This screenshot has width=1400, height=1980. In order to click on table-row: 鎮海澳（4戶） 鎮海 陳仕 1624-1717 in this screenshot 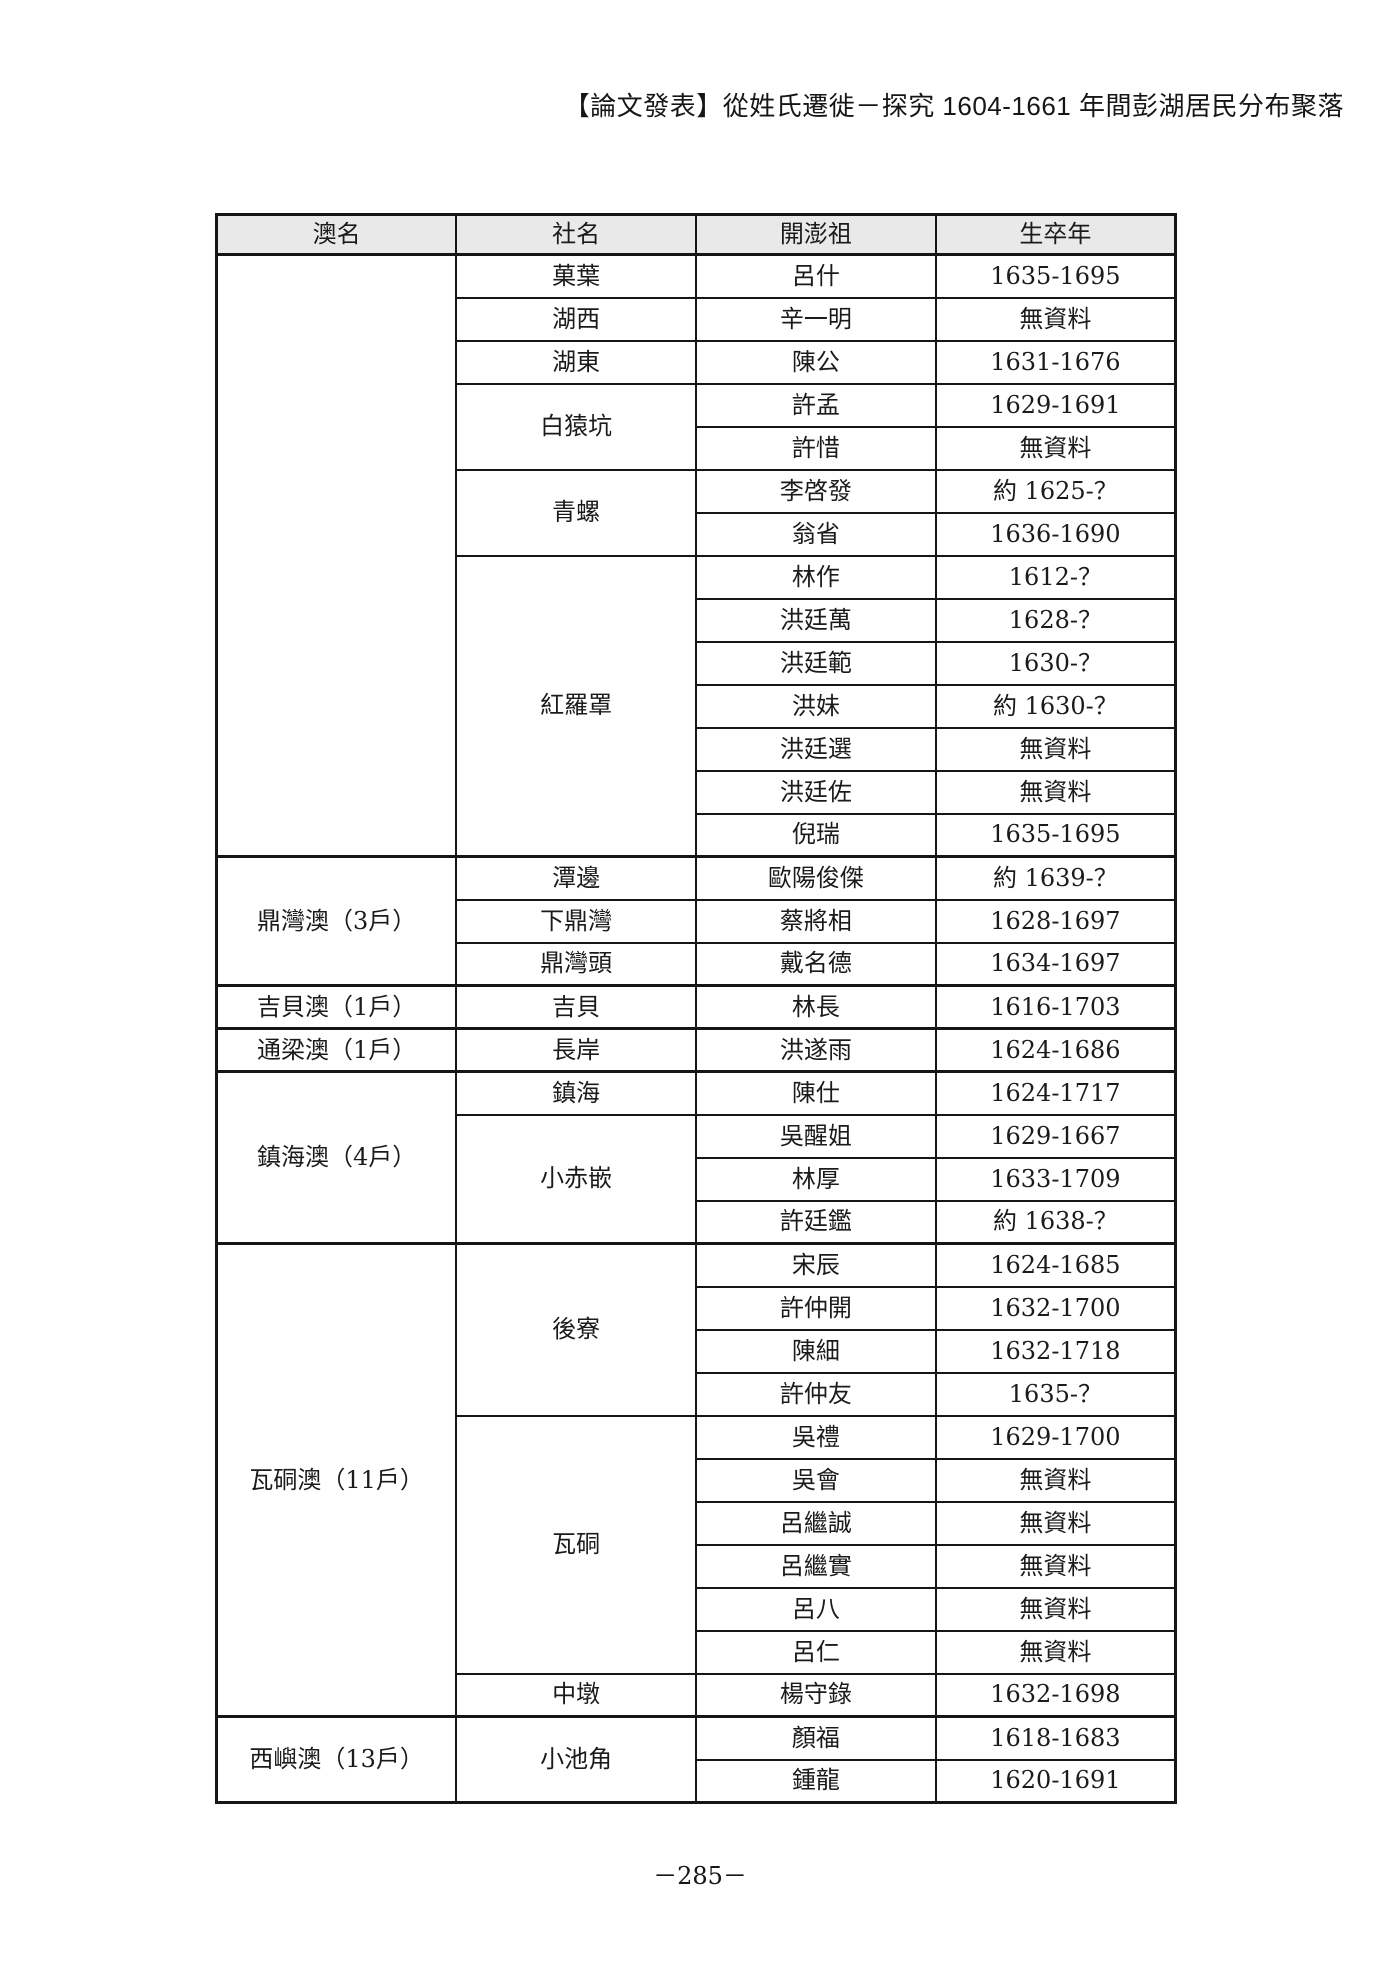, I will do `click(696, 1157)`.